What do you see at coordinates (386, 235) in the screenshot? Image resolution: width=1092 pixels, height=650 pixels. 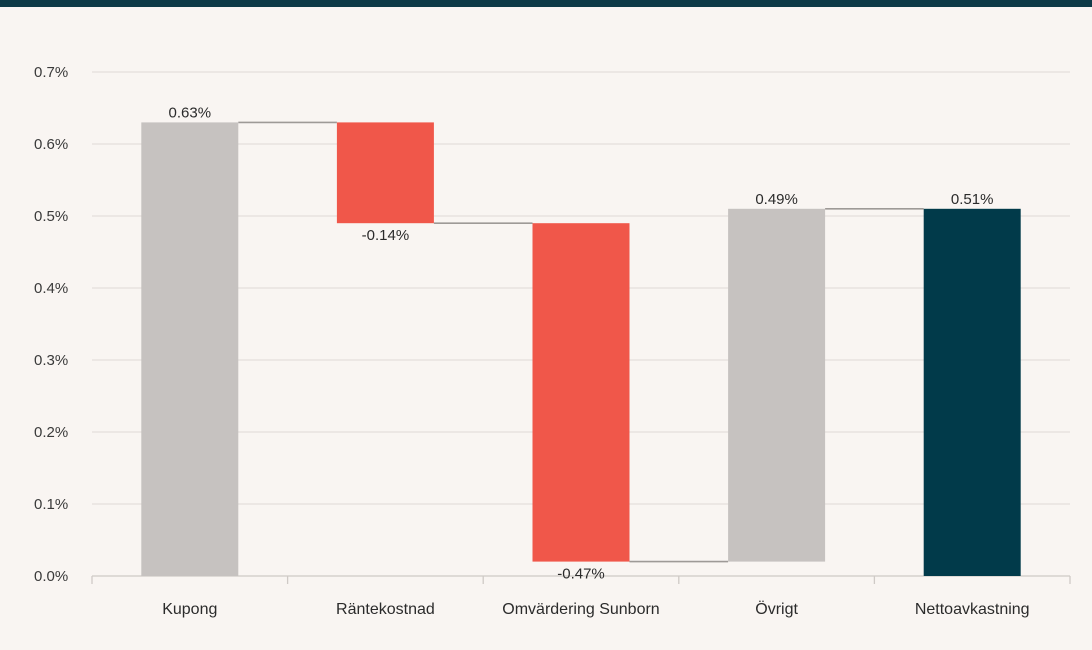 I see `data-label: -0.14%` at bounding box center [386, 235].